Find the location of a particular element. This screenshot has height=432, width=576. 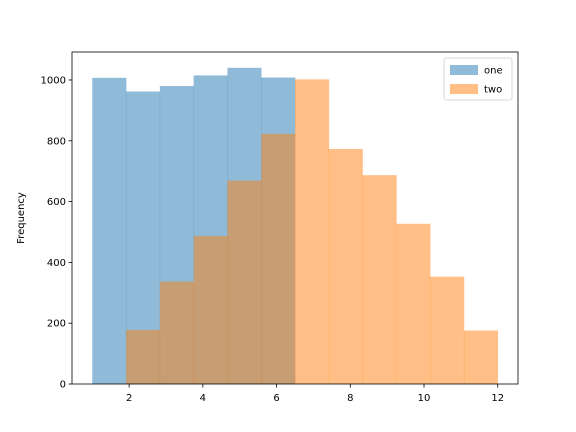

y-tick-label-0: 0 is located at coordinates (63, 385).